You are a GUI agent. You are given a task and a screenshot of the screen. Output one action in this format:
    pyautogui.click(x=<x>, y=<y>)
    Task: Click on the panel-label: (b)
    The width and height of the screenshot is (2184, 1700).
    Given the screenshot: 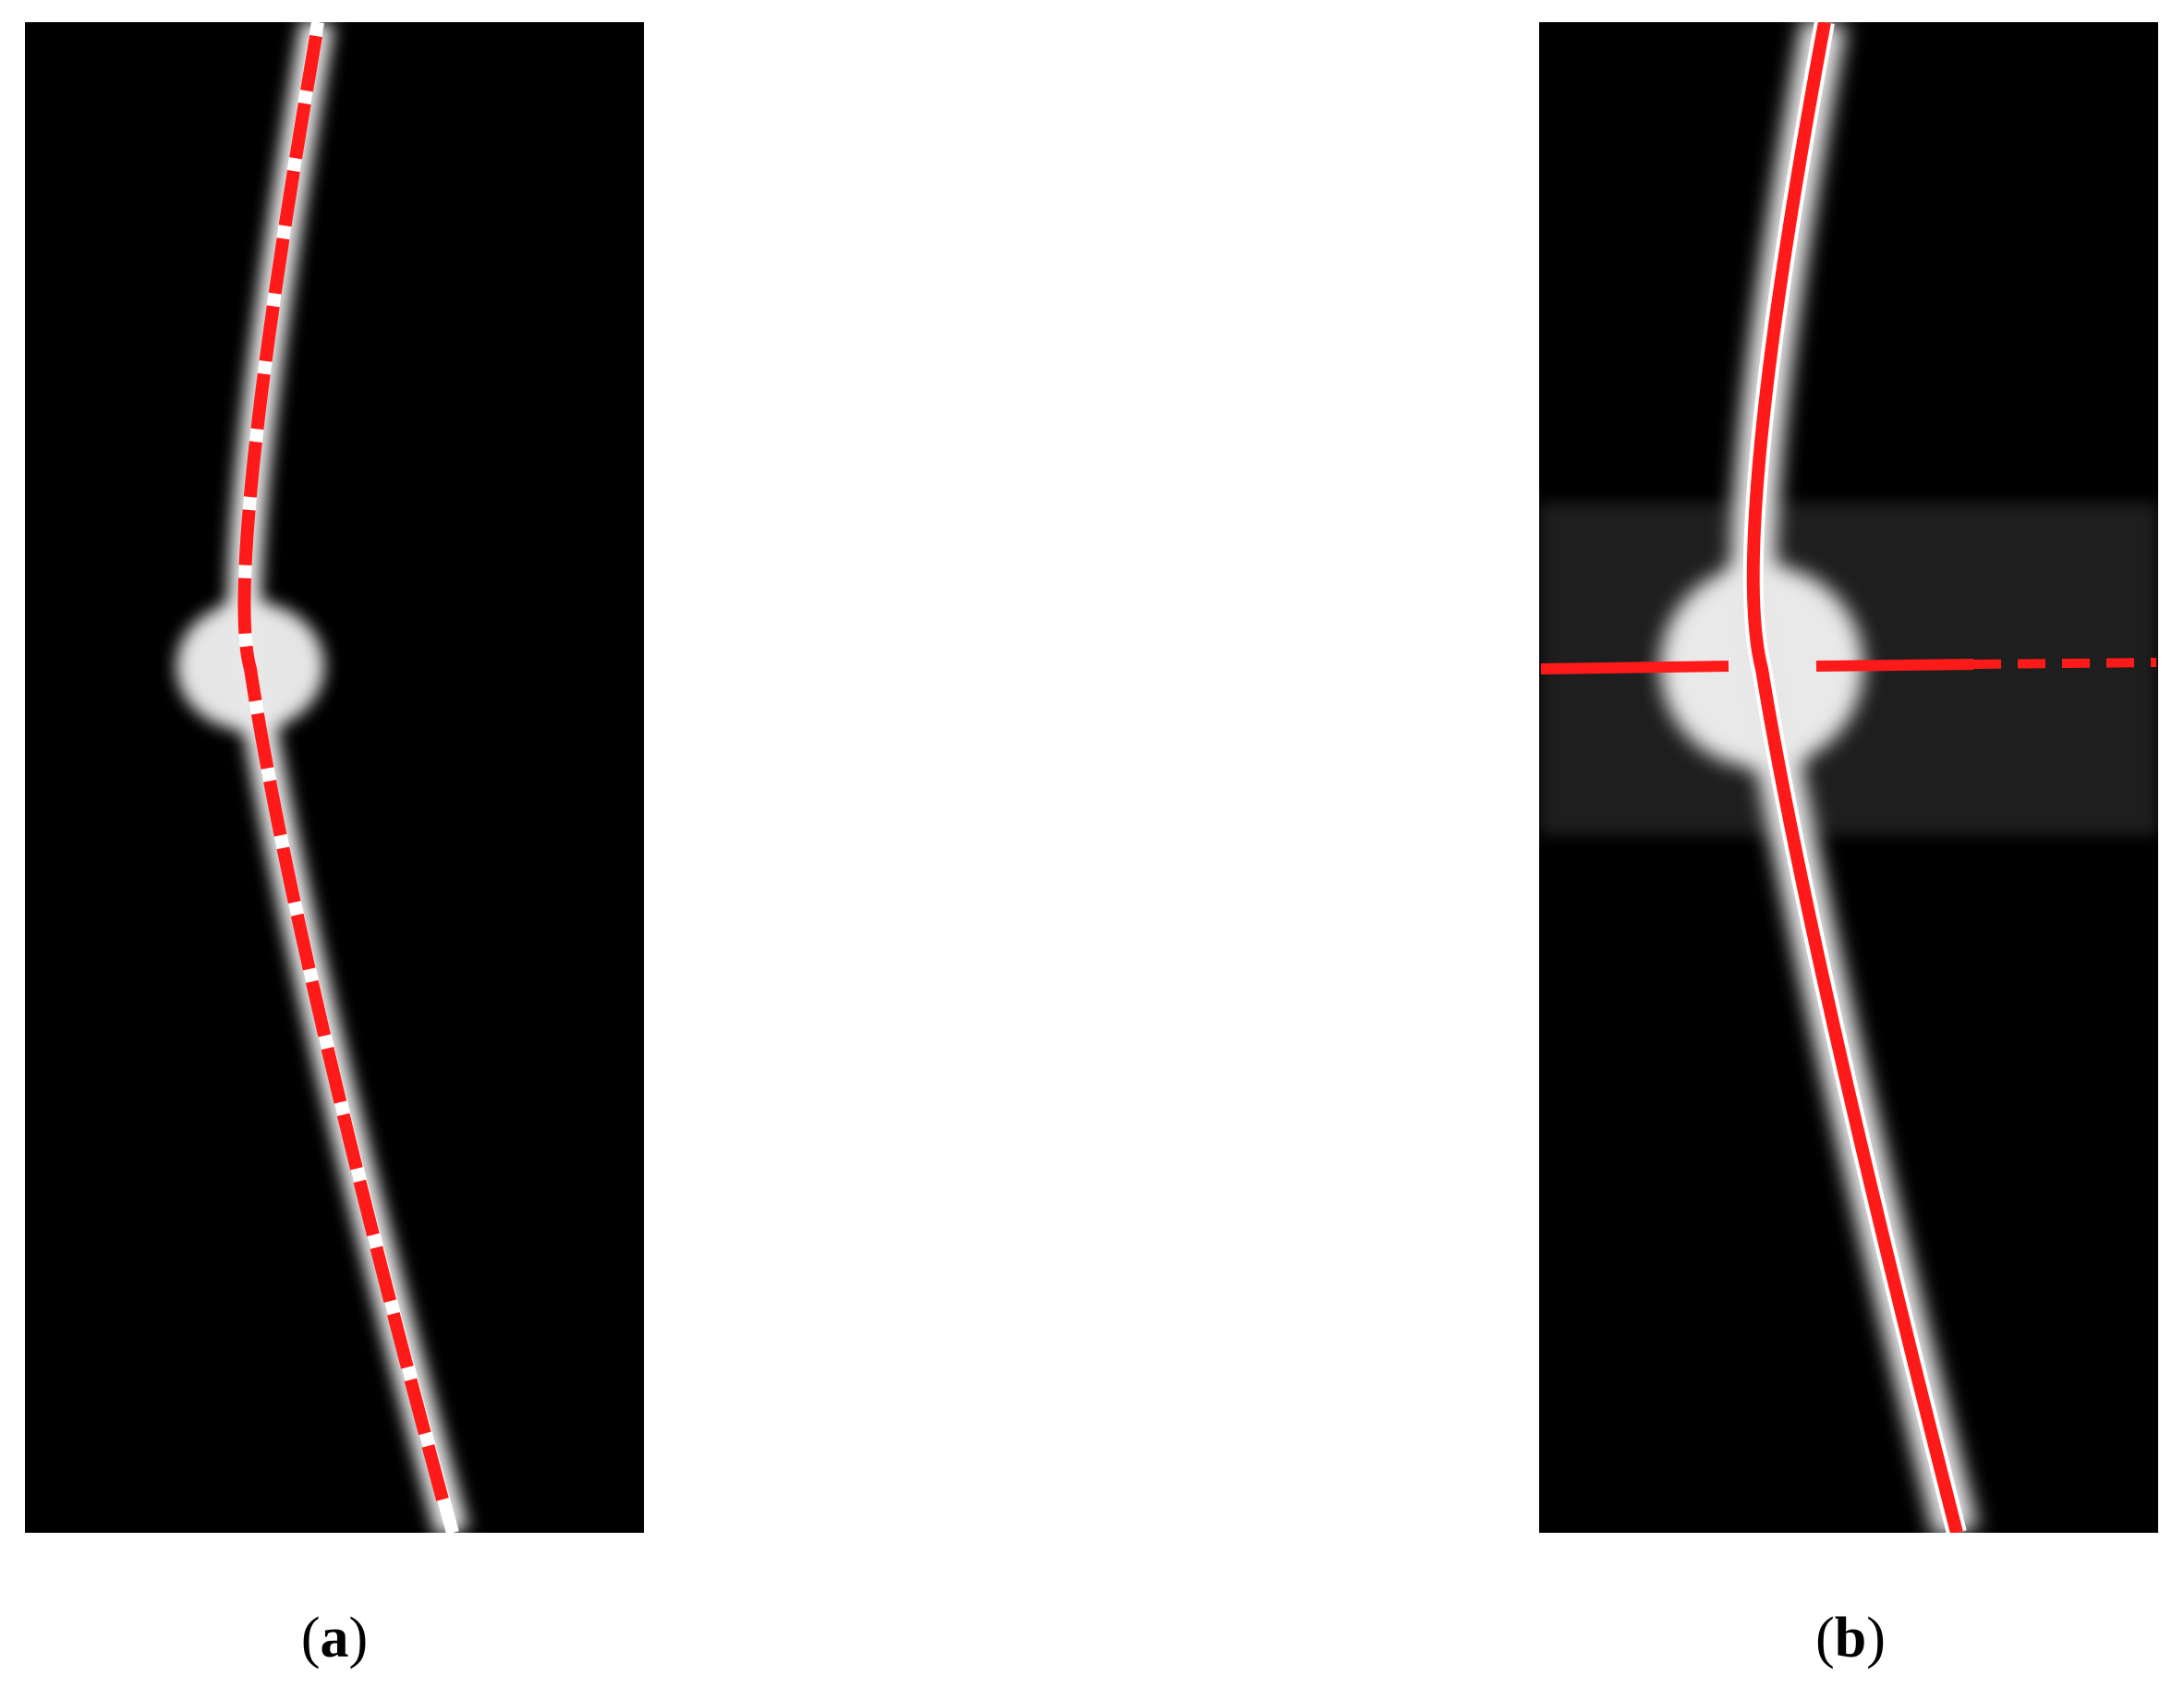 What is the action you would take?
    pyautogui.click(x=1850, y=1638)
    